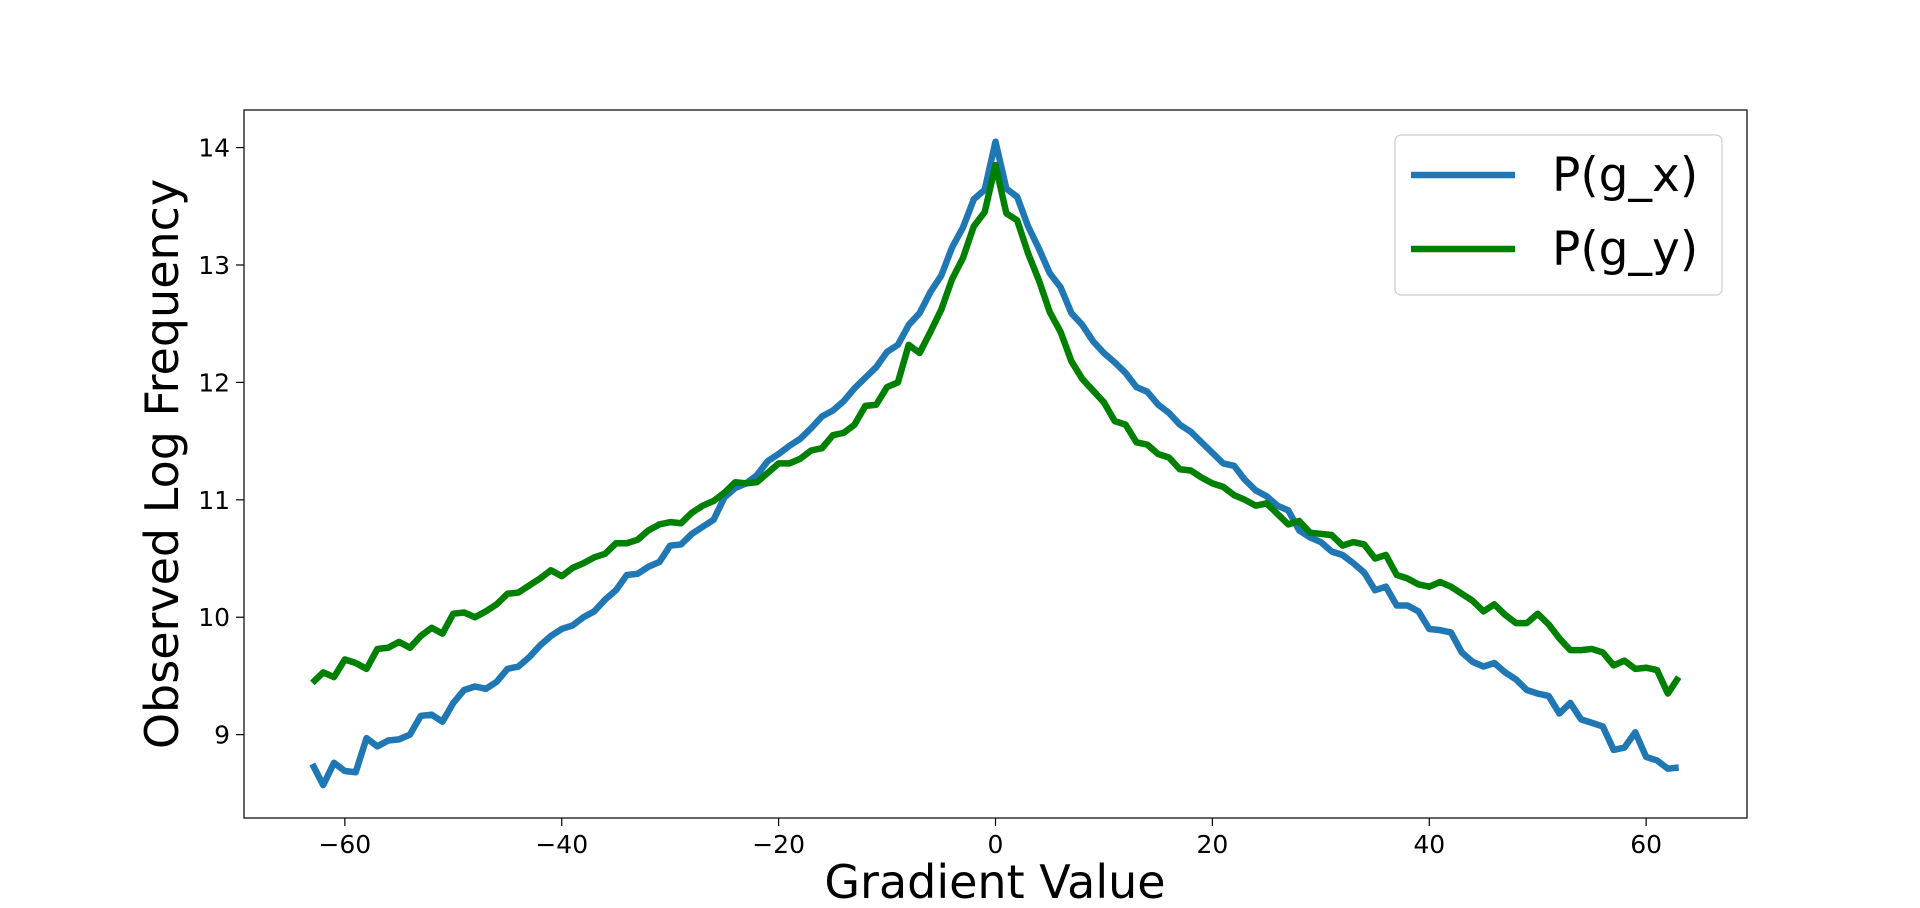 This screenshot has height=908, width=1920. Describe the element at coordinates (1625, 175) in the screenshot. I see `legend-label: P(g_x)` at that location.